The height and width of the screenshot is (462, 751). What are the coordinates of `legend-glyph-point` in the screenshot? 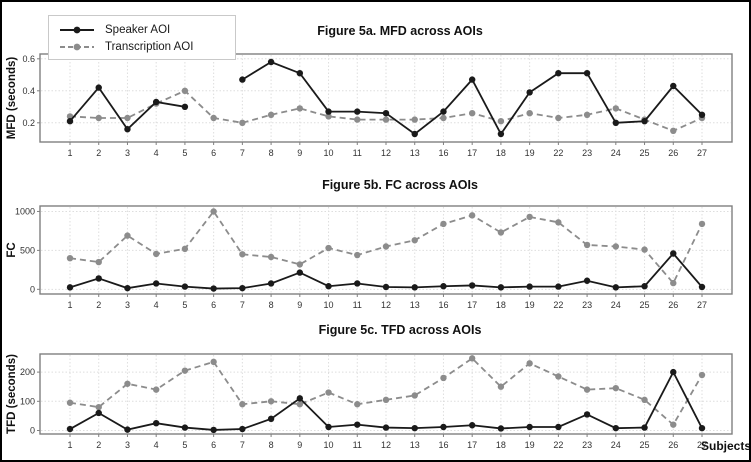 It's located at (77, 46).